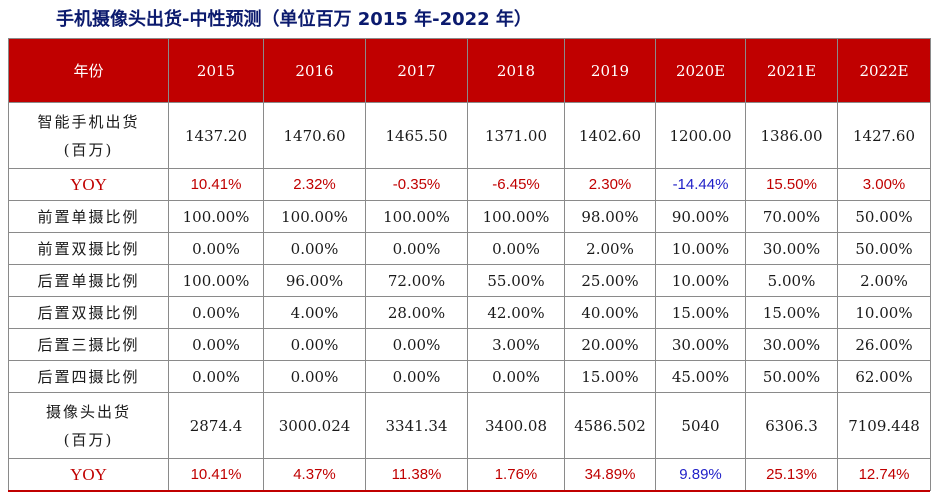 Image resolution: width=938 pixels, height=496 pixels. What do you see at coordinates (791, 70) in the screenshot?
I see `header-year: 2021E` at bounding box center [791, 70].